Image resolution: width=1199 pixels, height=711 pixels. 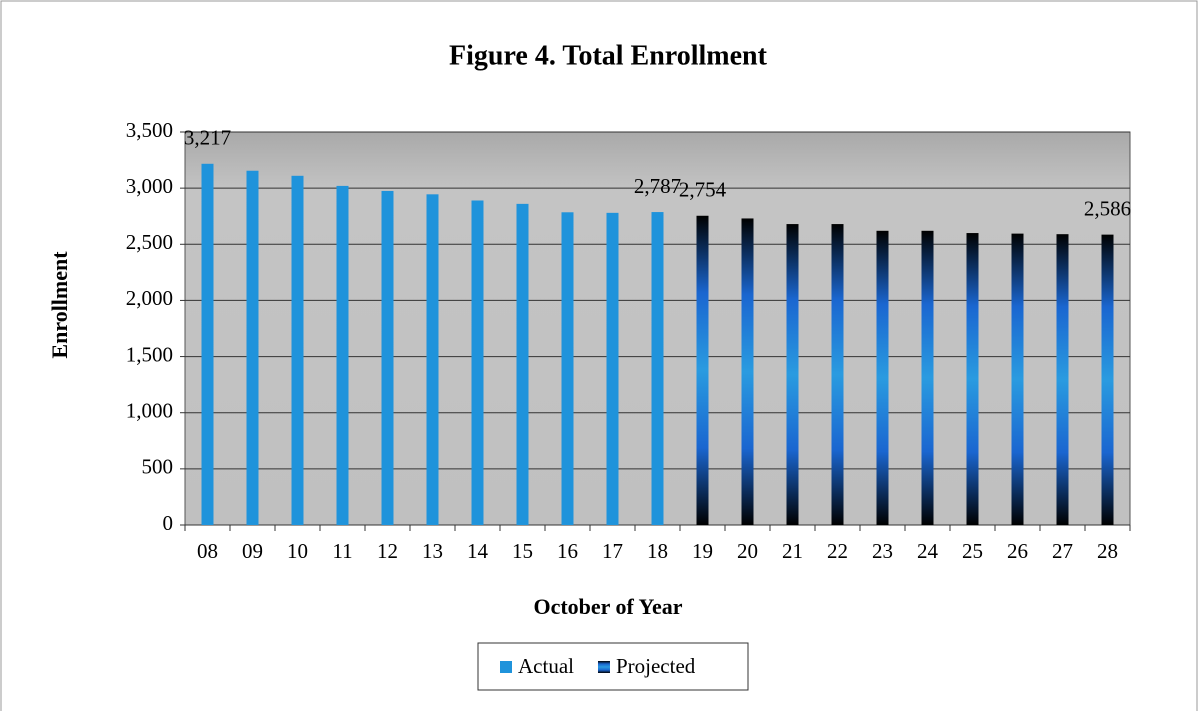 What do you see at coordinates (882, 551) in the screenshot?
I see `x-tick-label: 23` at bounding box center [882, 551].